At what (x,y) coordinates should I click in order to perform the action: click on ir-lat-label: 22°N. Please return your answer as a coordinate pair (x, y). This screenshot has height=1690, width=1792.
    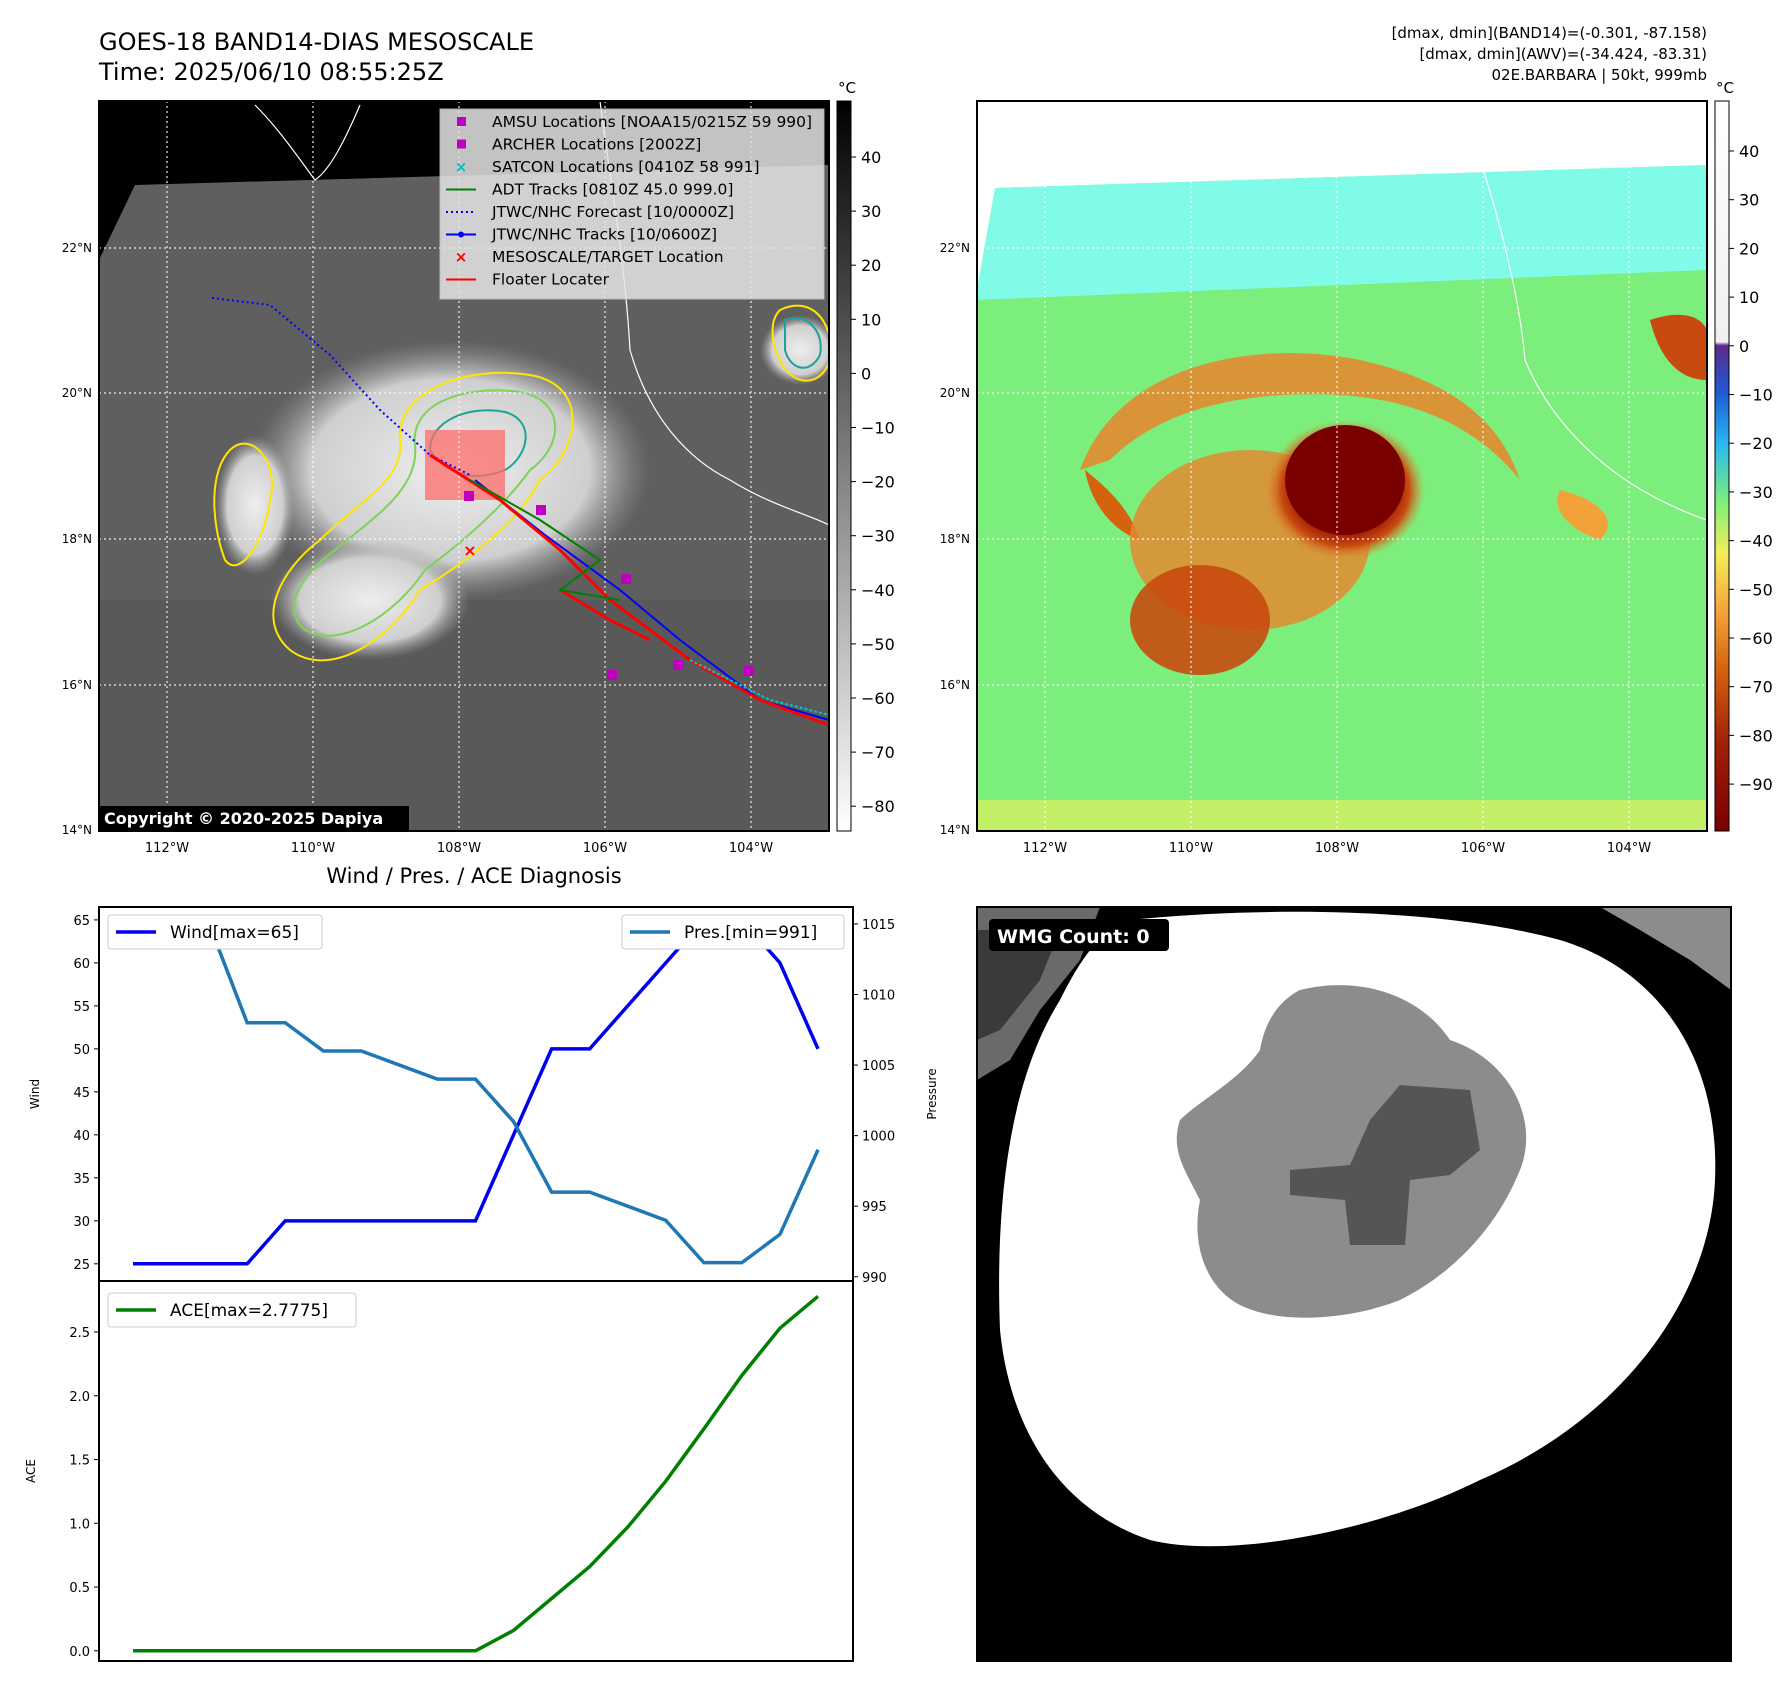
    Looking at the image, I should click on (77, 248).